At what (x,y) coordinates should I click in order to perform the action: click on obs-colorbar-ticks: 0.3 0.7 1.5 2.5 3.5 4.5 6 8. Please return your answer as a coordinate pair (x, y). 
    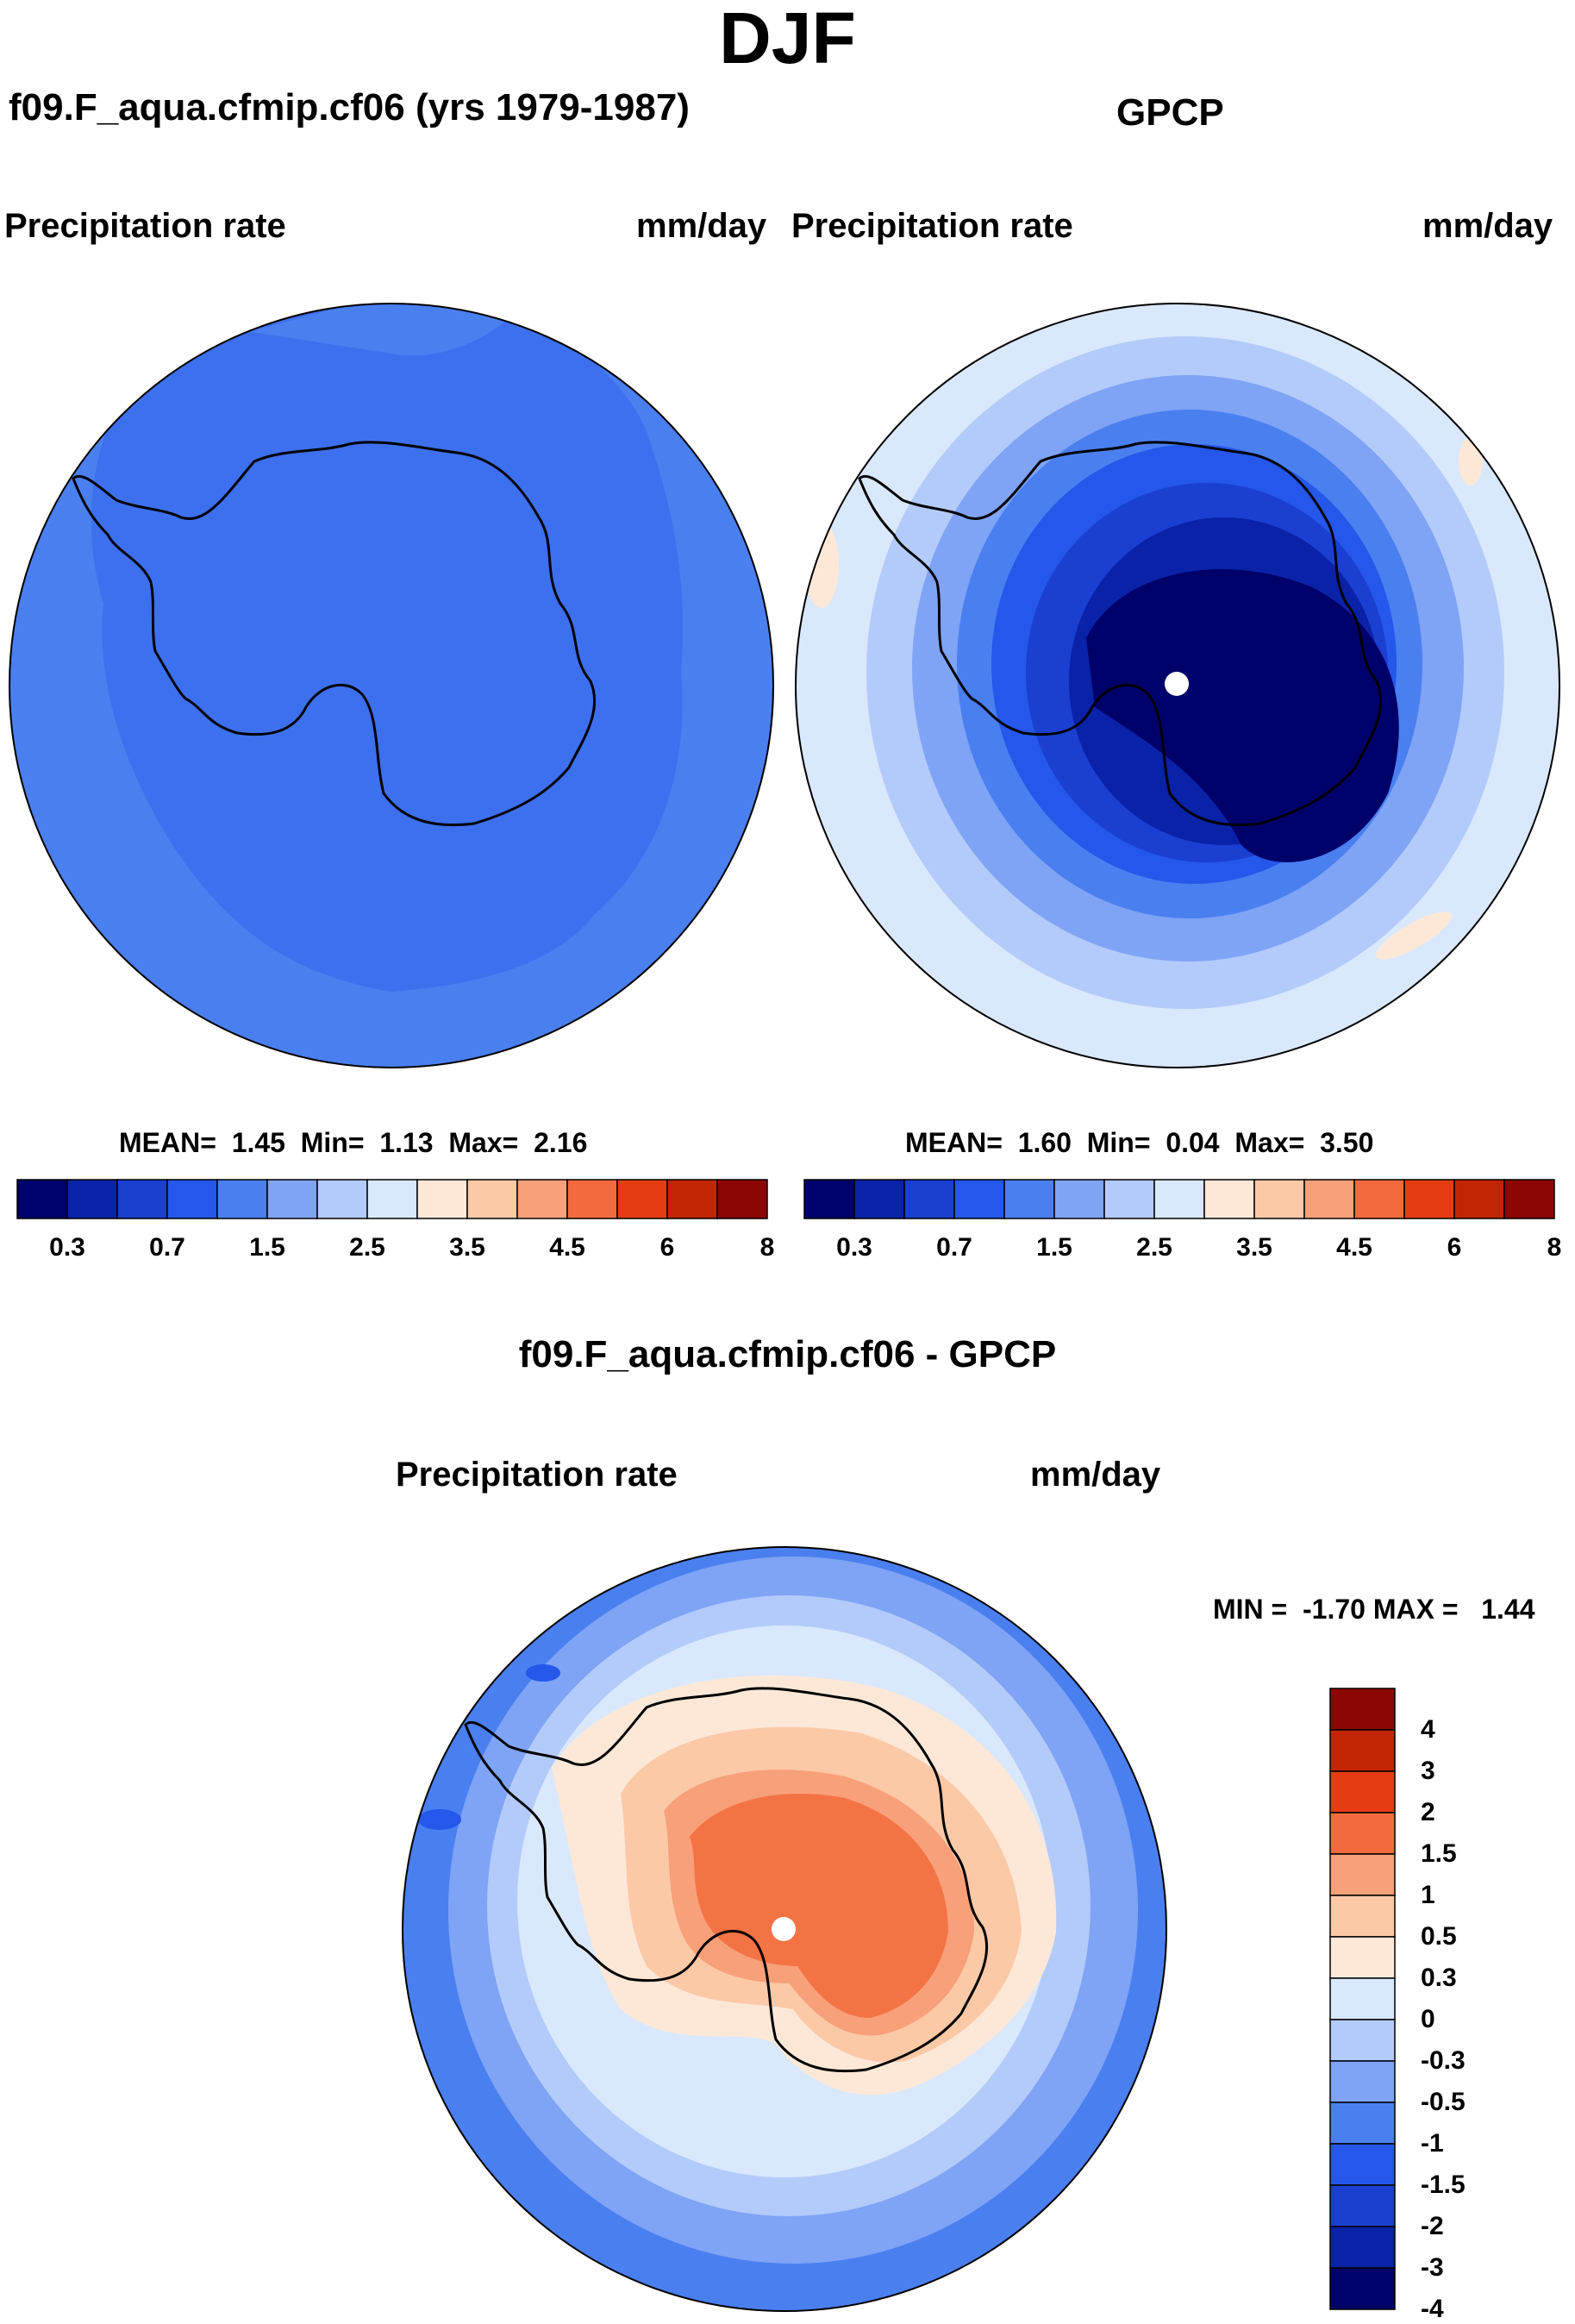
    Looking at the image, I should click on (1182, 1250).